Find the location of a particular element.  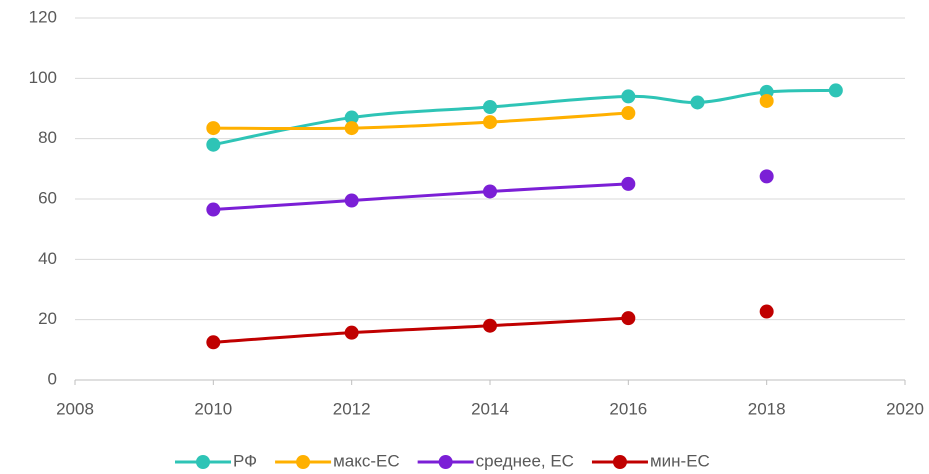

x-tick-label: 2020 is located at coordinates (905, 408).